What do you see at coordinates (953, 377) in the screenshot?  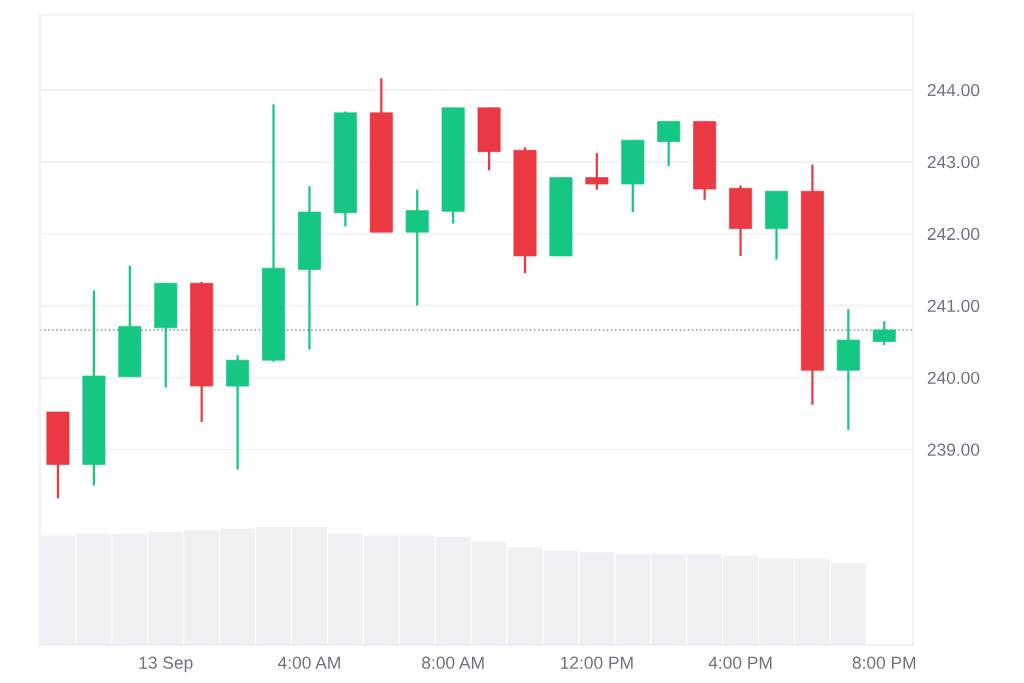 I see `y-tick-label: 240.00` at bounding box center [953, 377].